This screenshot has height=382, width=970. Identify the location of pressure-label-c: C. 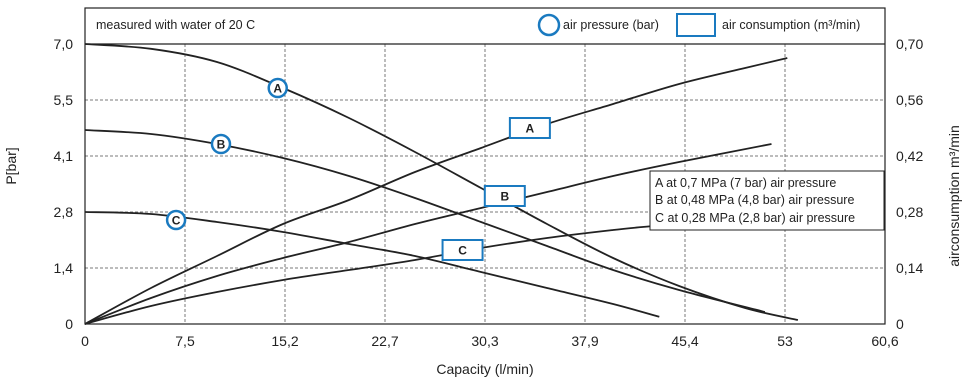
(176, 221).